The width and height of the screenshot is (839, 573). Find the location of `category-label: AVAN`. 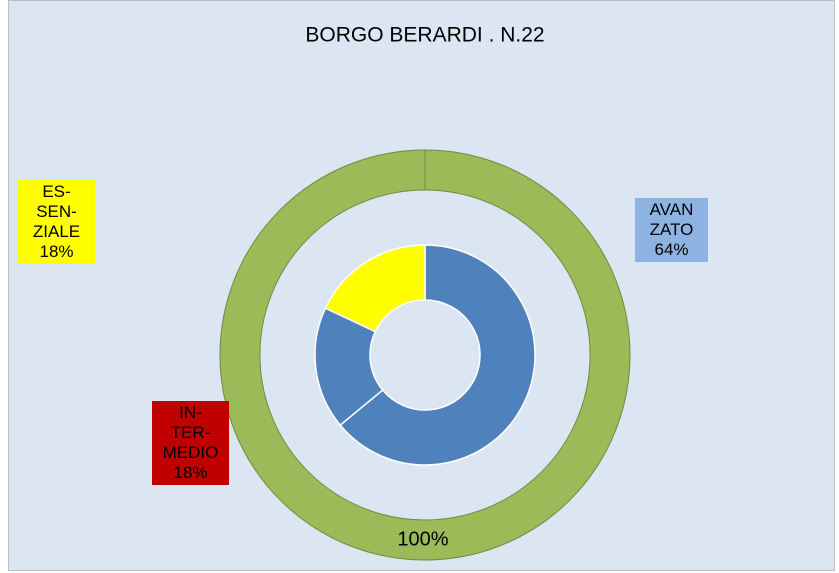

category-label: AVAN is located at coordinates (671, 209).